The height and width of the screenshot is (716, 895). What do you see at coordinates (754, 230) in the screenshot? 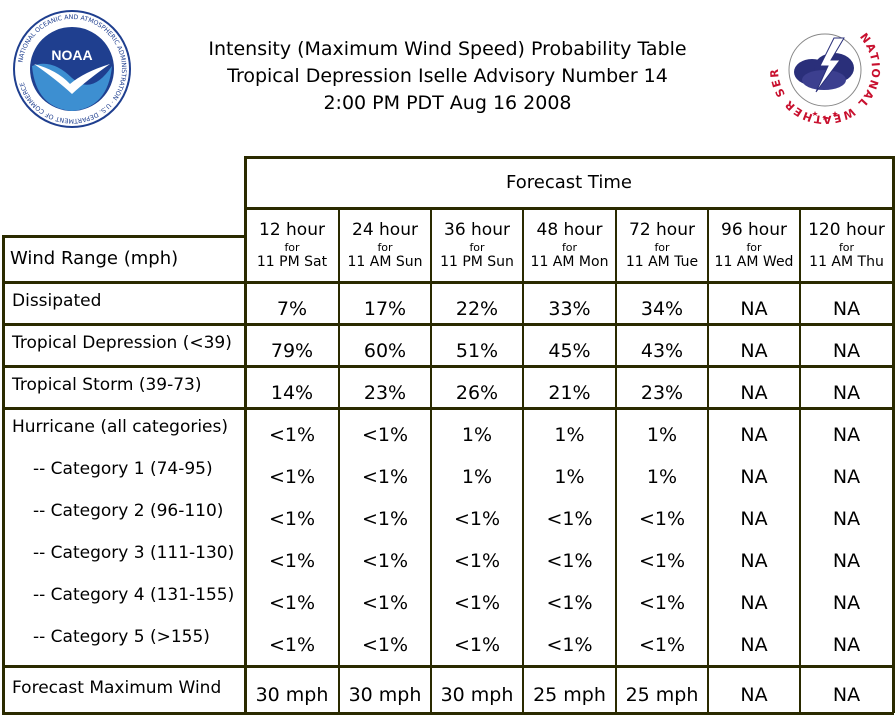
I see `column-hour-label: 96 hour` at bounding box center [754, 230].